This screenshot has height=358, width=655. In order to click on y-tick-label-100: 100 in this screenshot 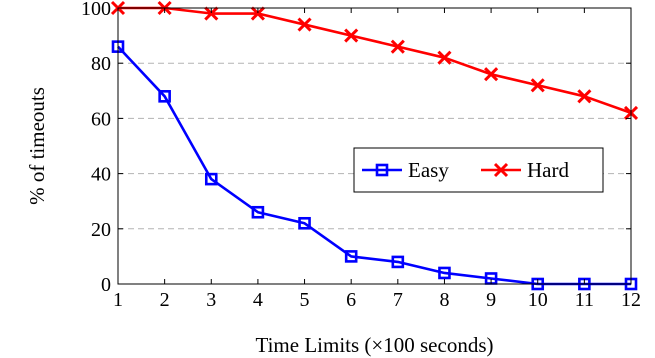, I will do `click(96, 10)`.